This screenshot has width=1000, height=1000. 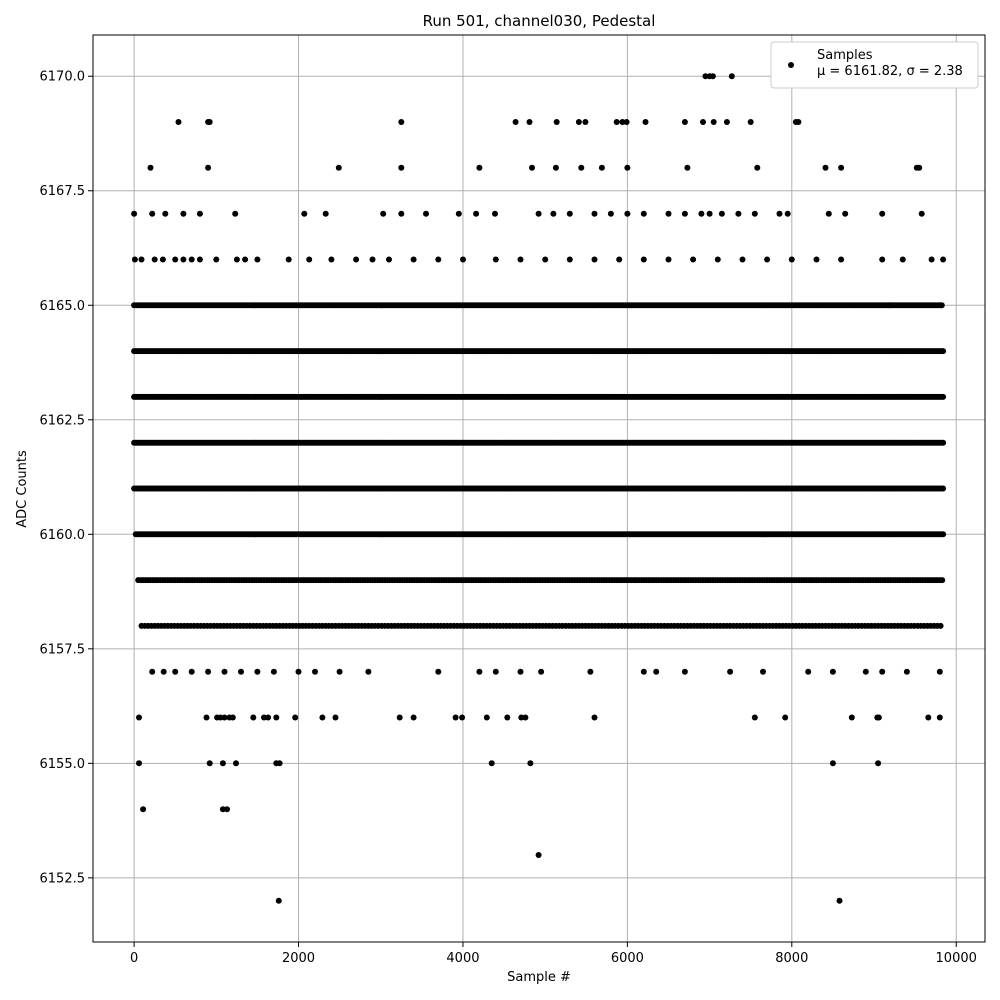 What do you see at coordinates (63, 649) in the screenshot?
I see `y-tick-label: 6157.5` at bounding box center [63, 649].